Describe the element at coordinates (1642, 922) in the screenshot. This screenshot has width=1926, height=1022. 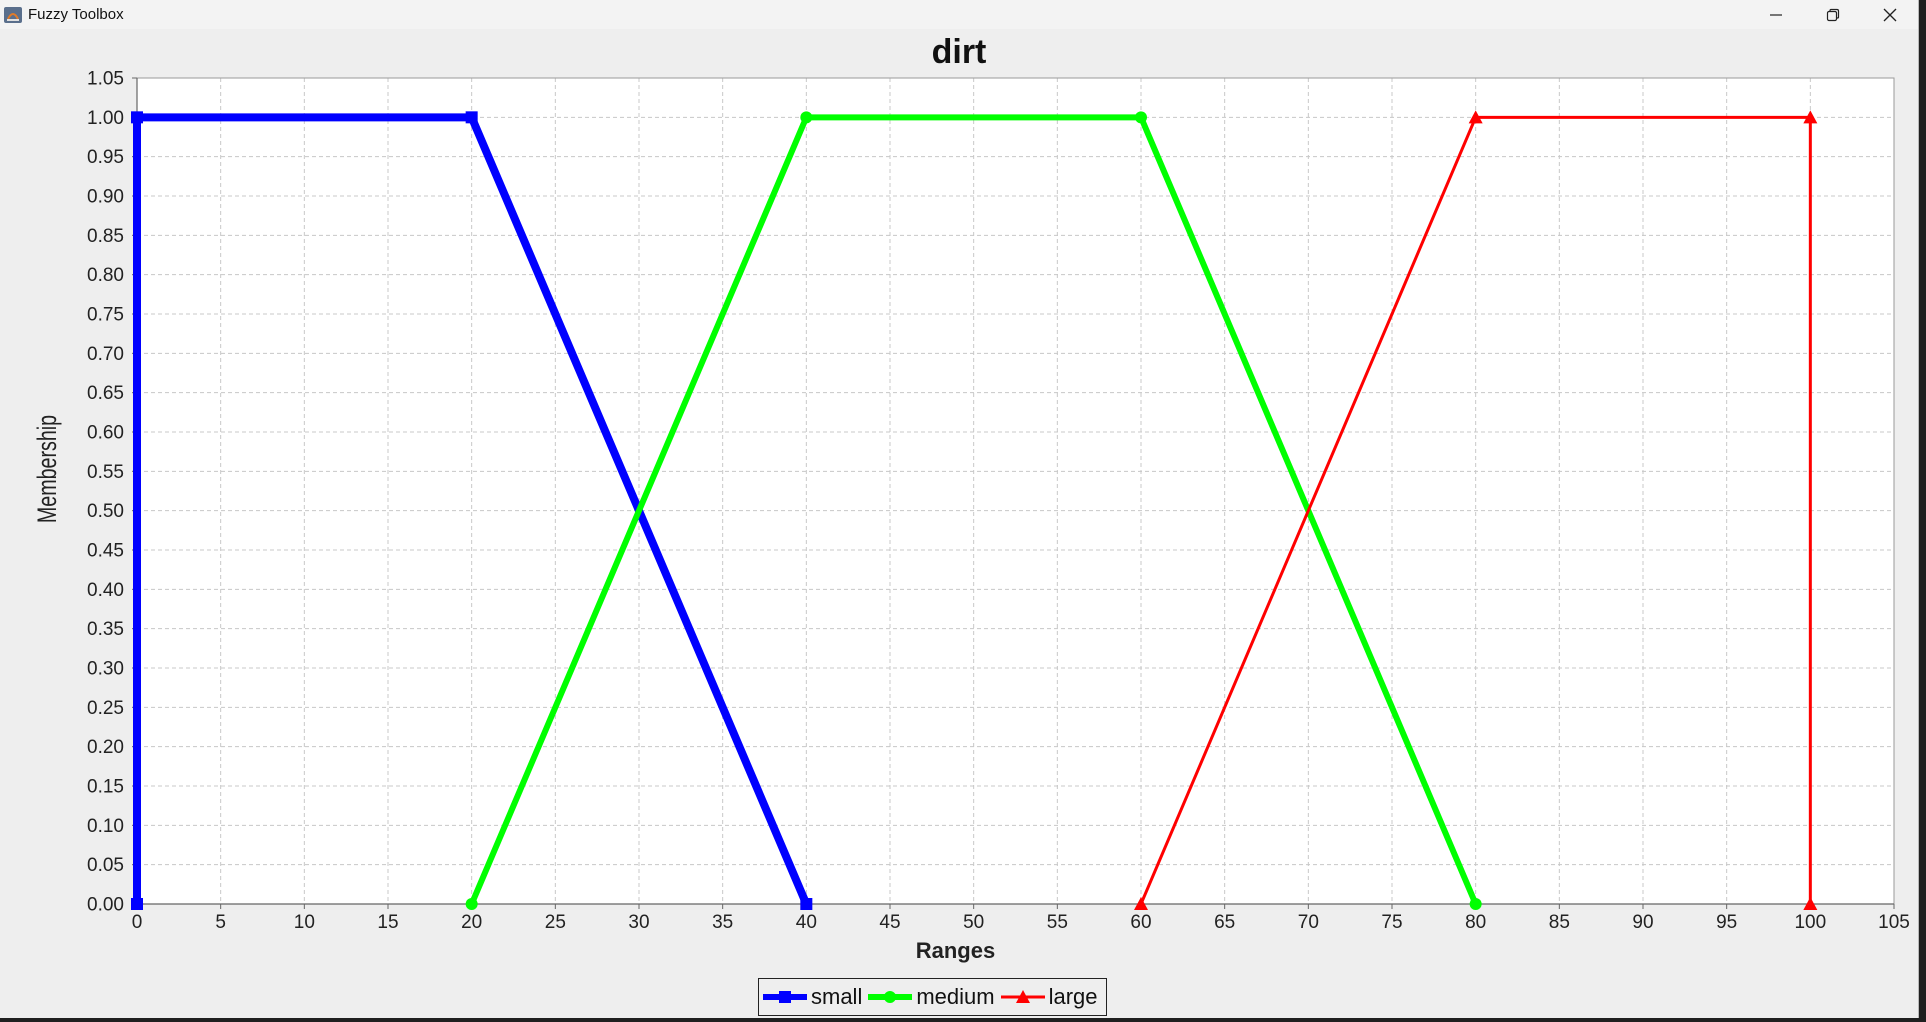
I see `x-tick-label: 90` at that location.